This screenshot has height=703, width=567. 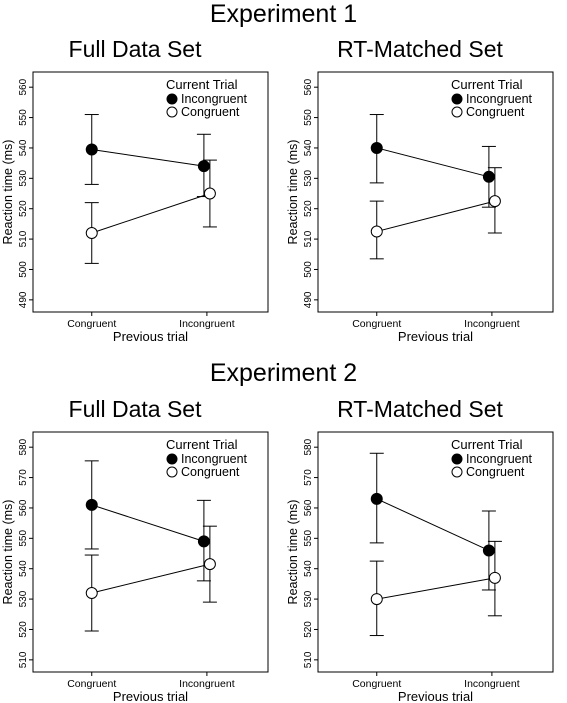 What do you see at coordinates (135, 49) in the screenshot?
I see `chart-title-exp1-full: Full Data Set` at bounding box center [135, 49].